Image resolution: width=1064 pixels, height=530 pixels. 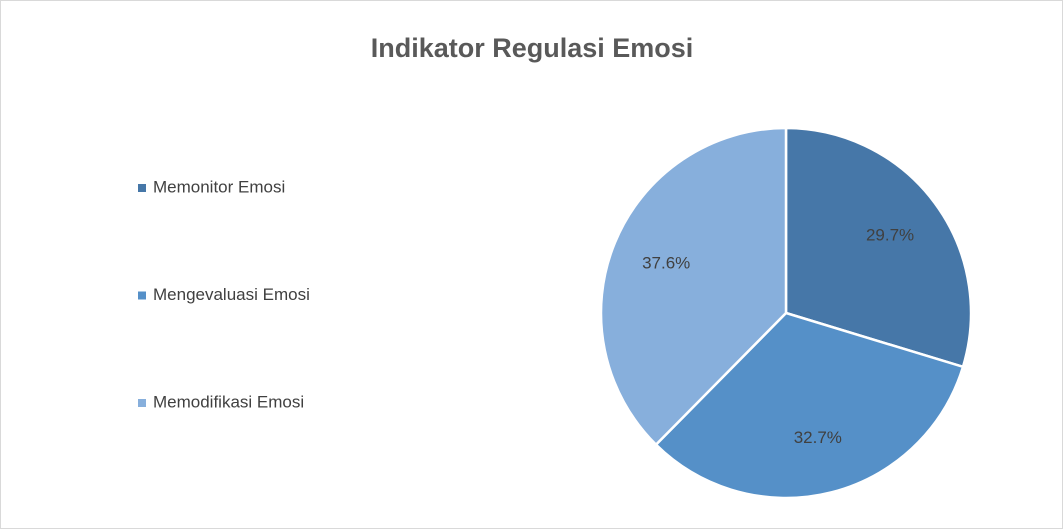 I want to click on data-label: 37.6%, so click(x=666, y=262).